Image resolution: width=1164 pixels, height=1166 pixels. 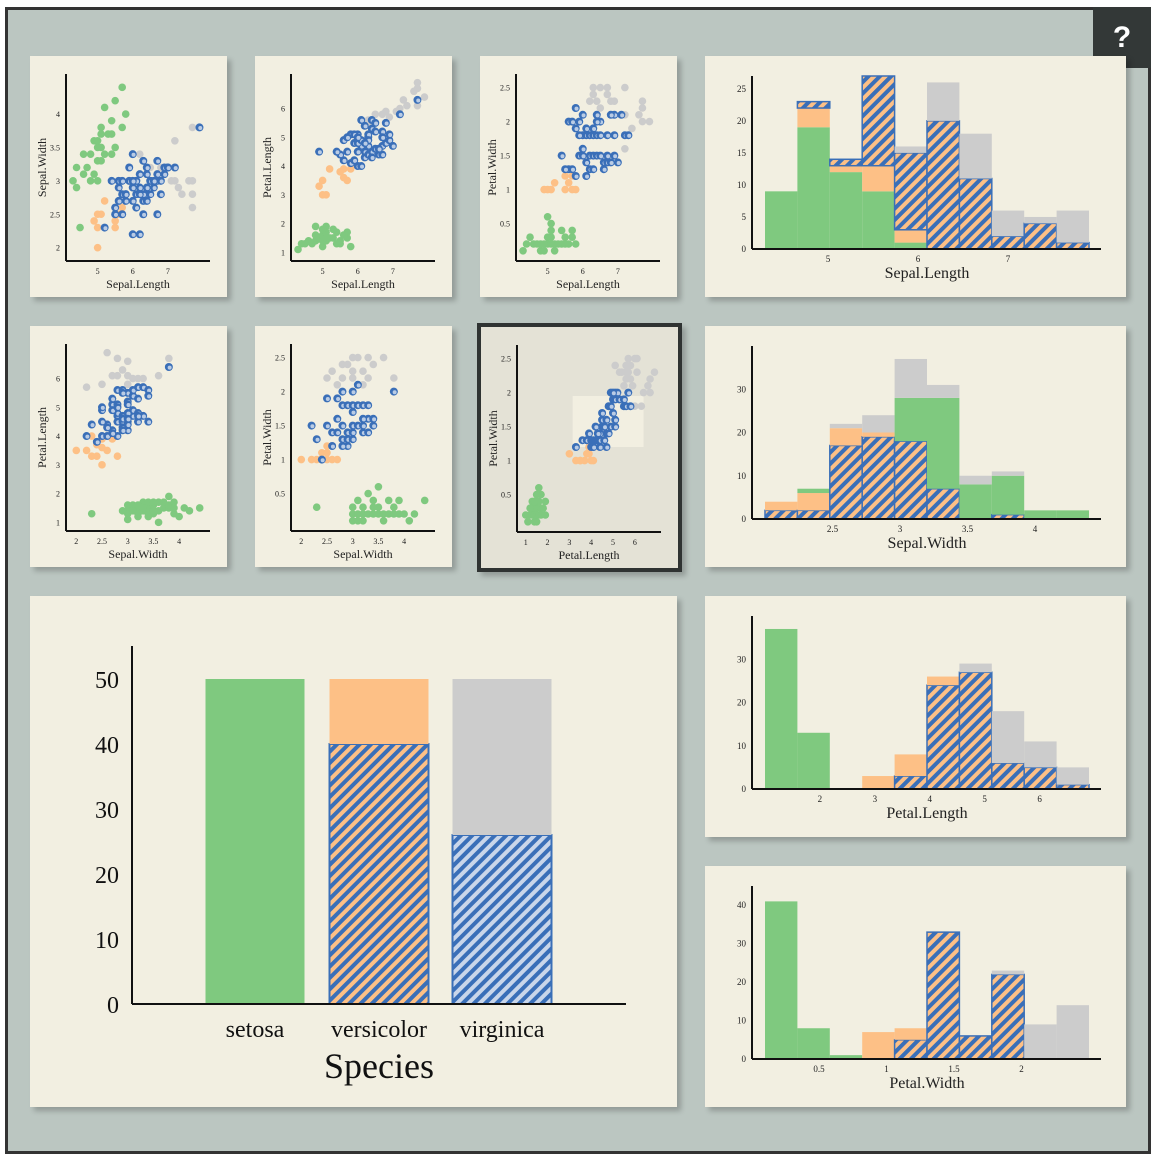 I want to click on bar-setosa, so click(x=910, y=245).